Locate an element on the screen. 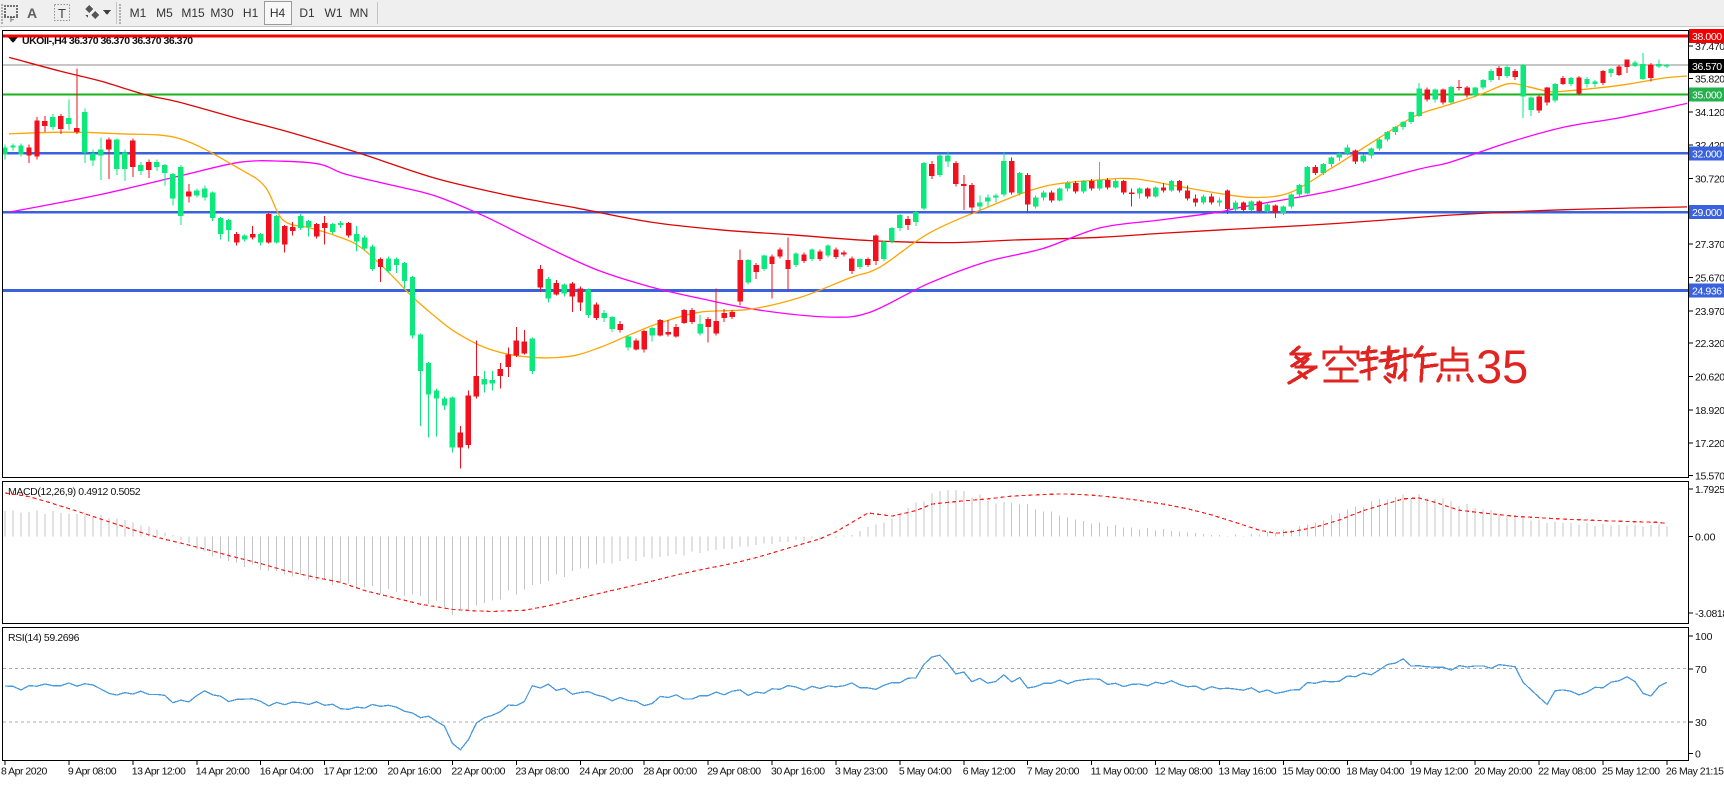 The width and height of the screenshot is (1724, 787). svg-text: 18 May 04:00 is located at coordinates (1375, 772).